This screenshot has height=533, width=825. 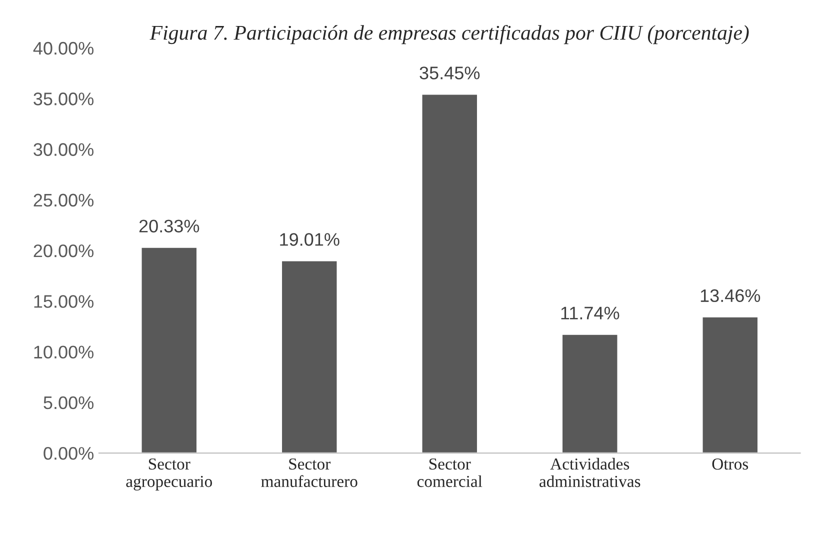 What do you see at coordinates (590, 473) in the screenshot?
I see `x-tick-label: Actividades administrativas` at bounding box center [590, 473].